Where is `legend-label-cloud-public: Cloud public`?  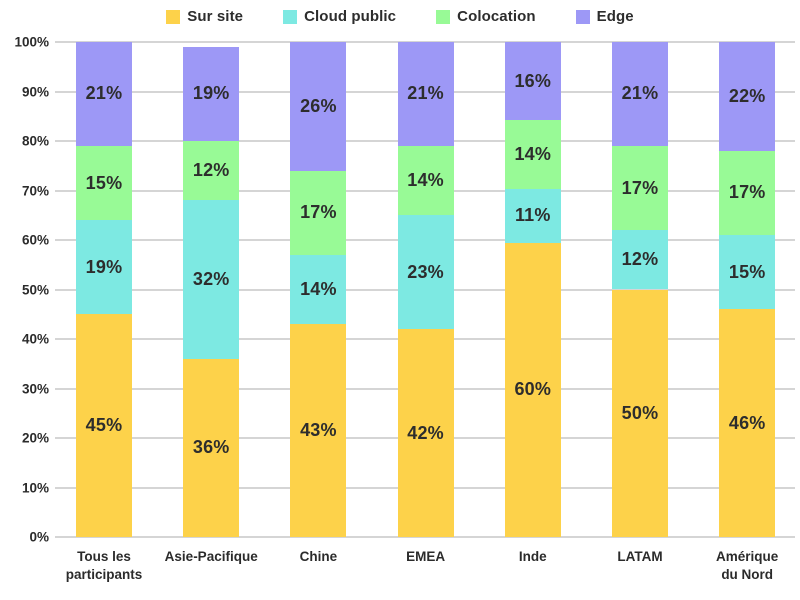
legend-label-cloud-public: Cloud public is located at coordinates (350, 16).